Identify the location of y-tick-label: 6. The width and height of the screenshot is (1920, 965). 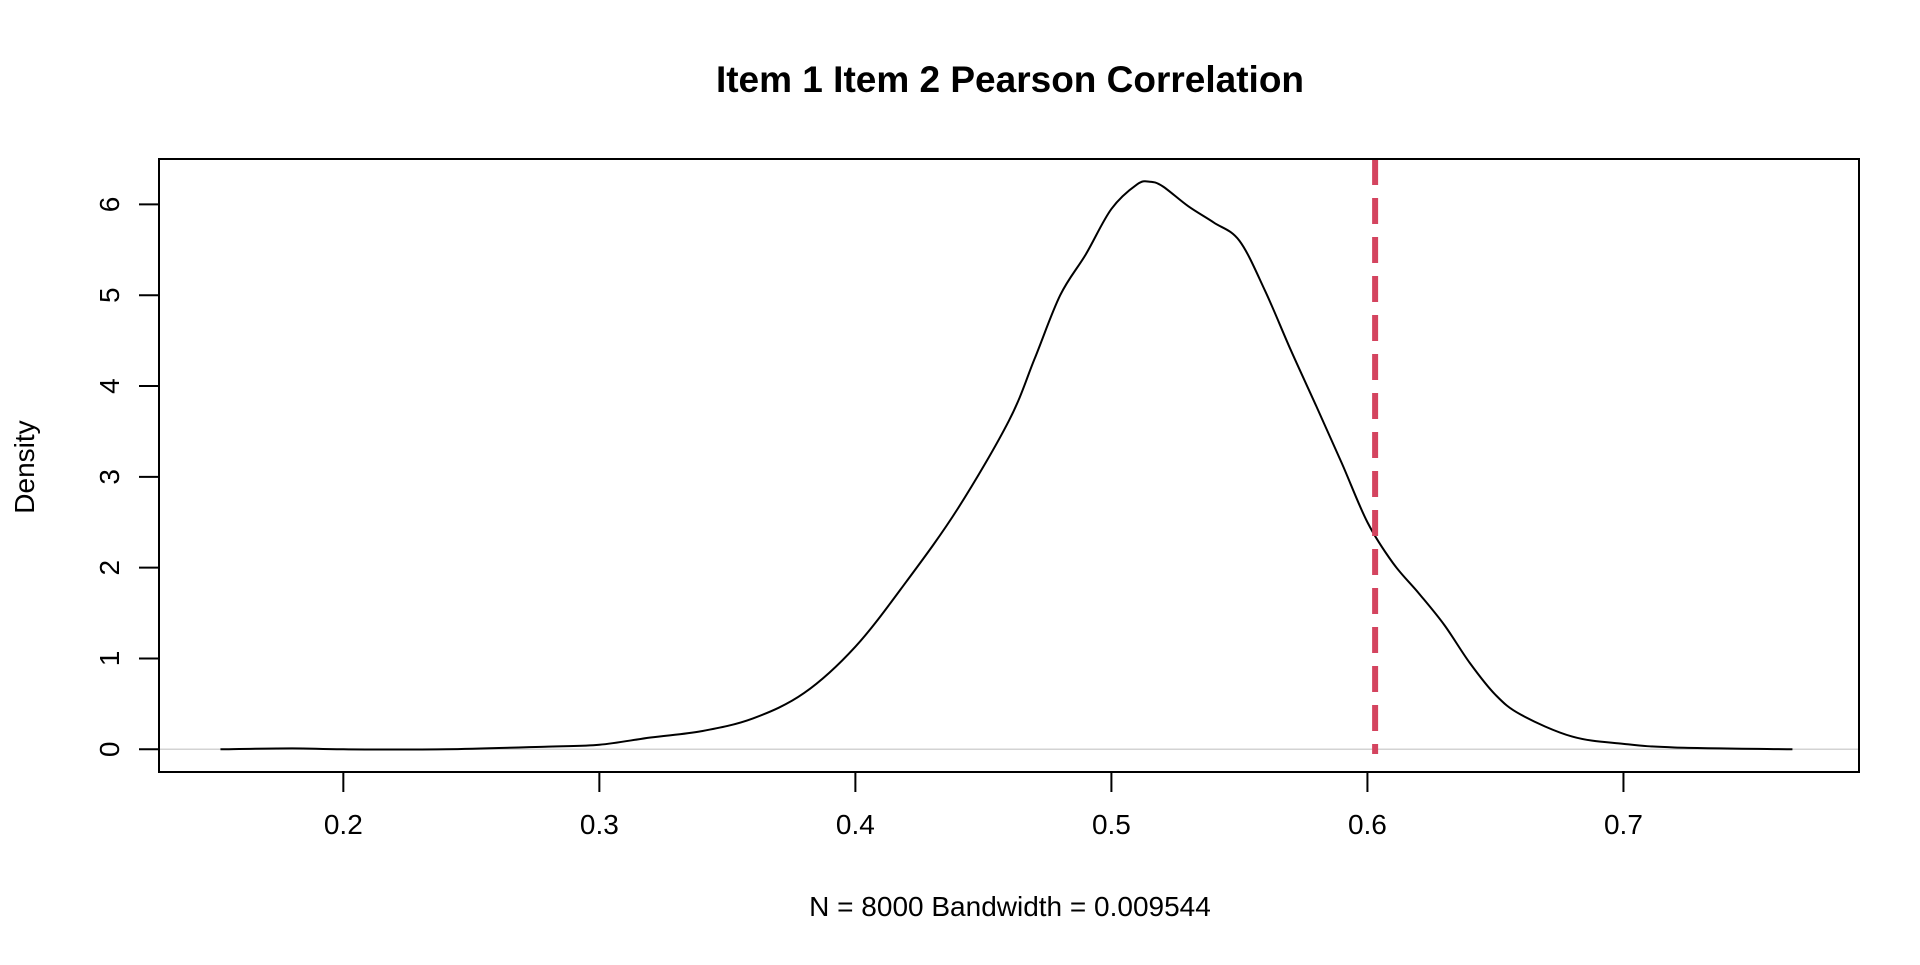
(109, 205).